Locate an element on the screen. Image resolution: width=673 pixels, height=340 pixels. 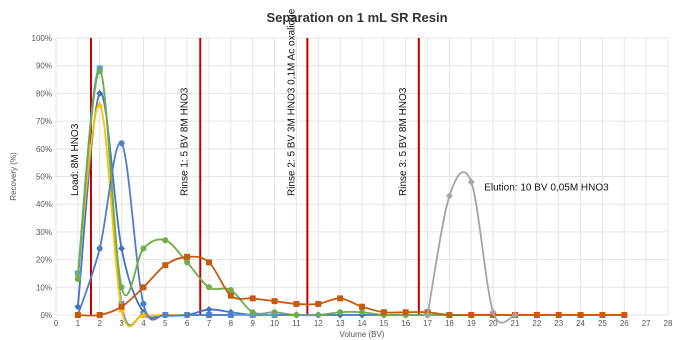
y-tick-label: 70% is located at coordinates (44, 121).